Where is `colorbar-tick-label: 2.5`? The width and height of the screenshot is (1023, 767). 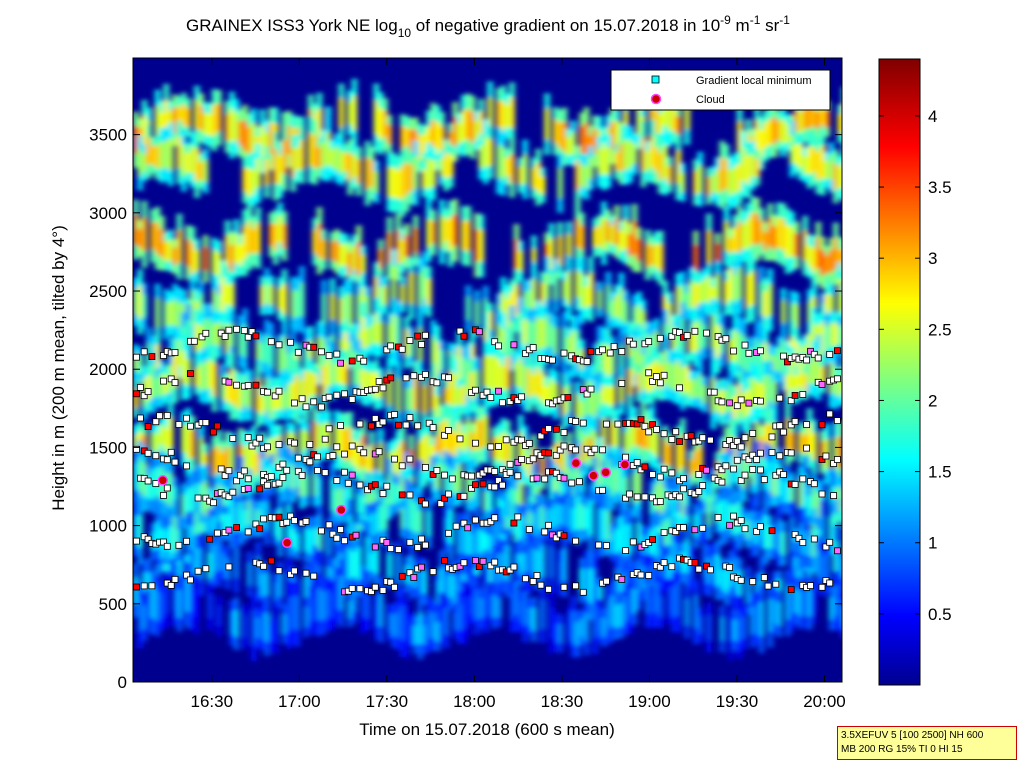 colorbar-tick-label: 2.5 is located at coordinates (940, 329).